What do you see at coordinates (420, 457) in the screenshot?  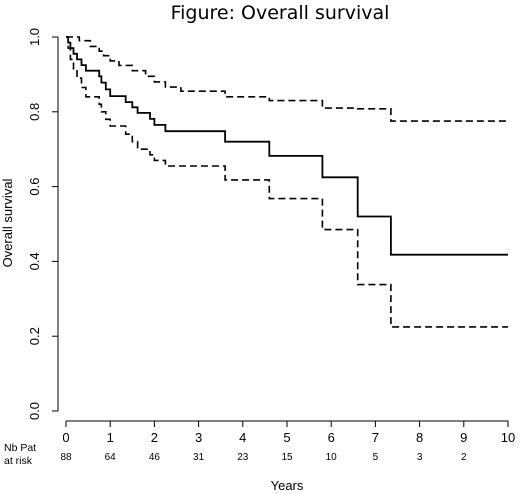 I see `risk-count: 3` at bounding box center [420, 457].